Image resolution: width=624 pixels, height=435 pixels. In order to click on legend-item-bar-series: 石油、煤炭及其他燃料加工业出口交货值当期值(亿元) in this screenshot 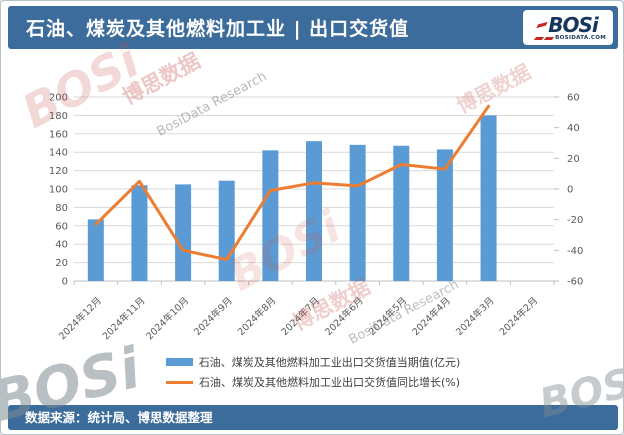, I will do `click(313, 362)`.